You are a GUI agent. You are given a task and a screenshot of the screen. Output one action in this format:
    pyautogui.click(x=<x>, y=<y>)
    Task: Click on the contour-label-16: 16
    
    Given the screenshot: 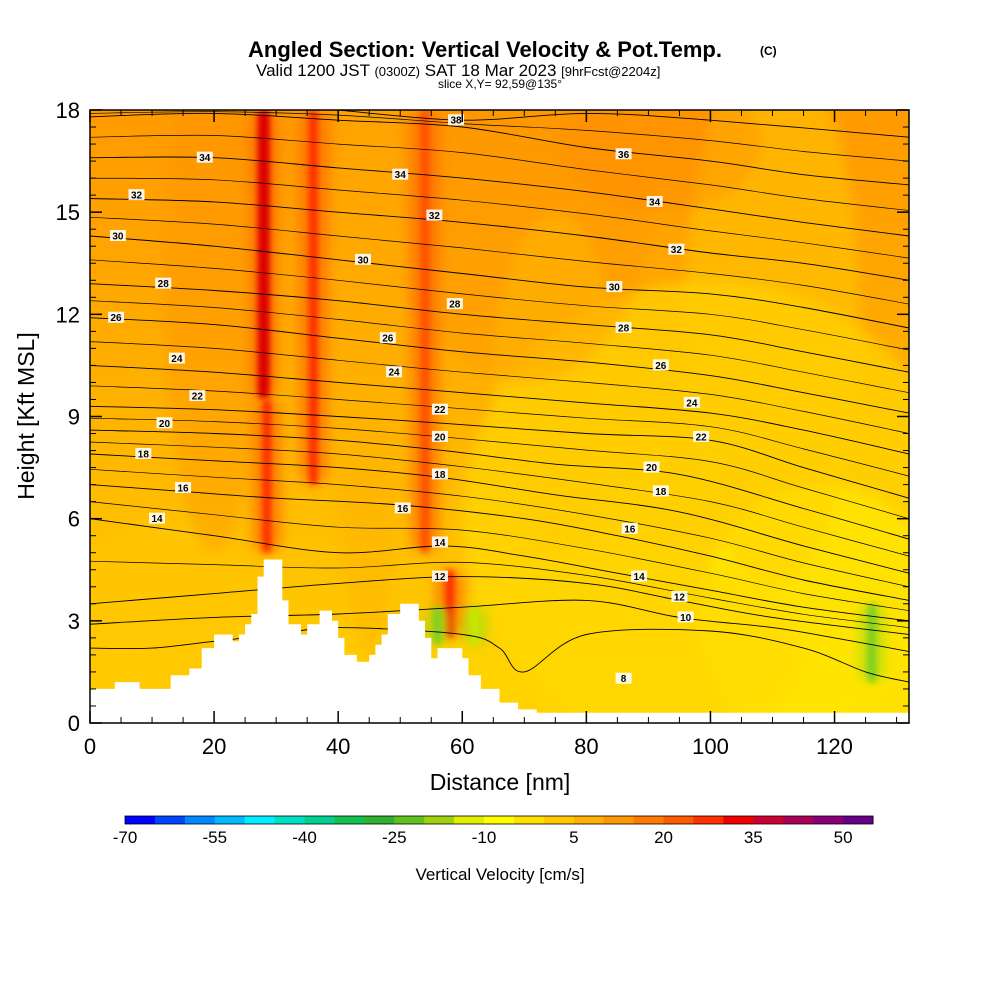 What is the action you would take?
    pyautogui.click(x=402, y=508)
    